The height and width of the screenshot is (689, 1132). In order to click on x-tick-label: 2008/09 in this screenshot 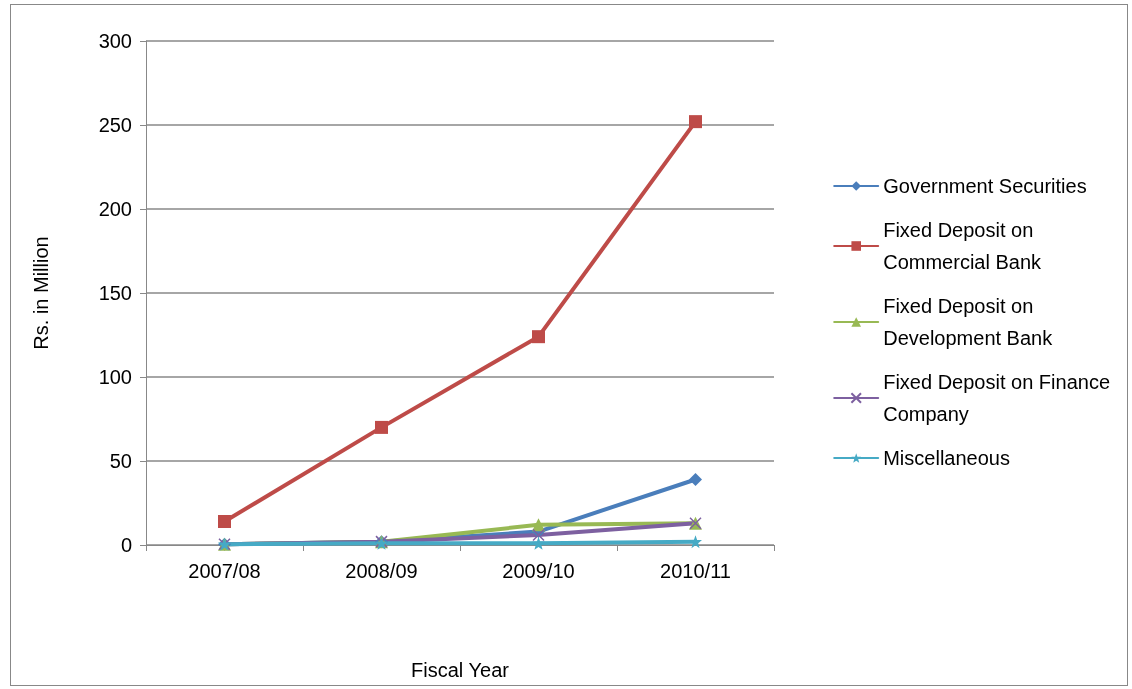, I will do `click(381, 571)`.